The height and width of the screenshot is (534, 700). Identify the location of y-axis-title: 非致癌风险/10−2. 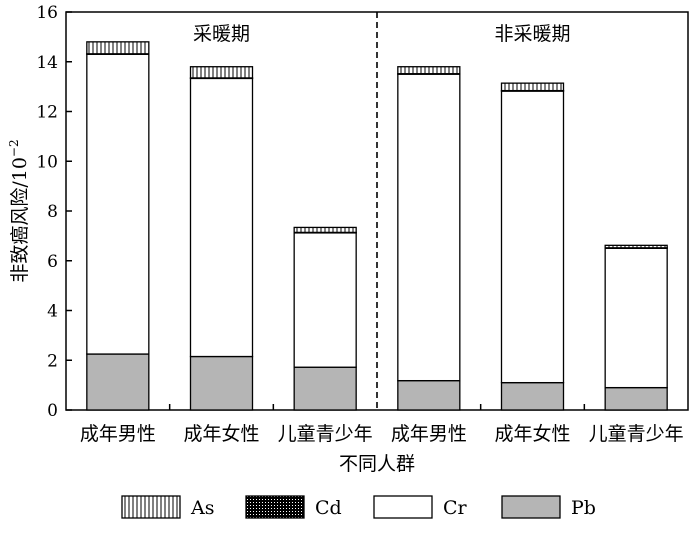
(19, 210).